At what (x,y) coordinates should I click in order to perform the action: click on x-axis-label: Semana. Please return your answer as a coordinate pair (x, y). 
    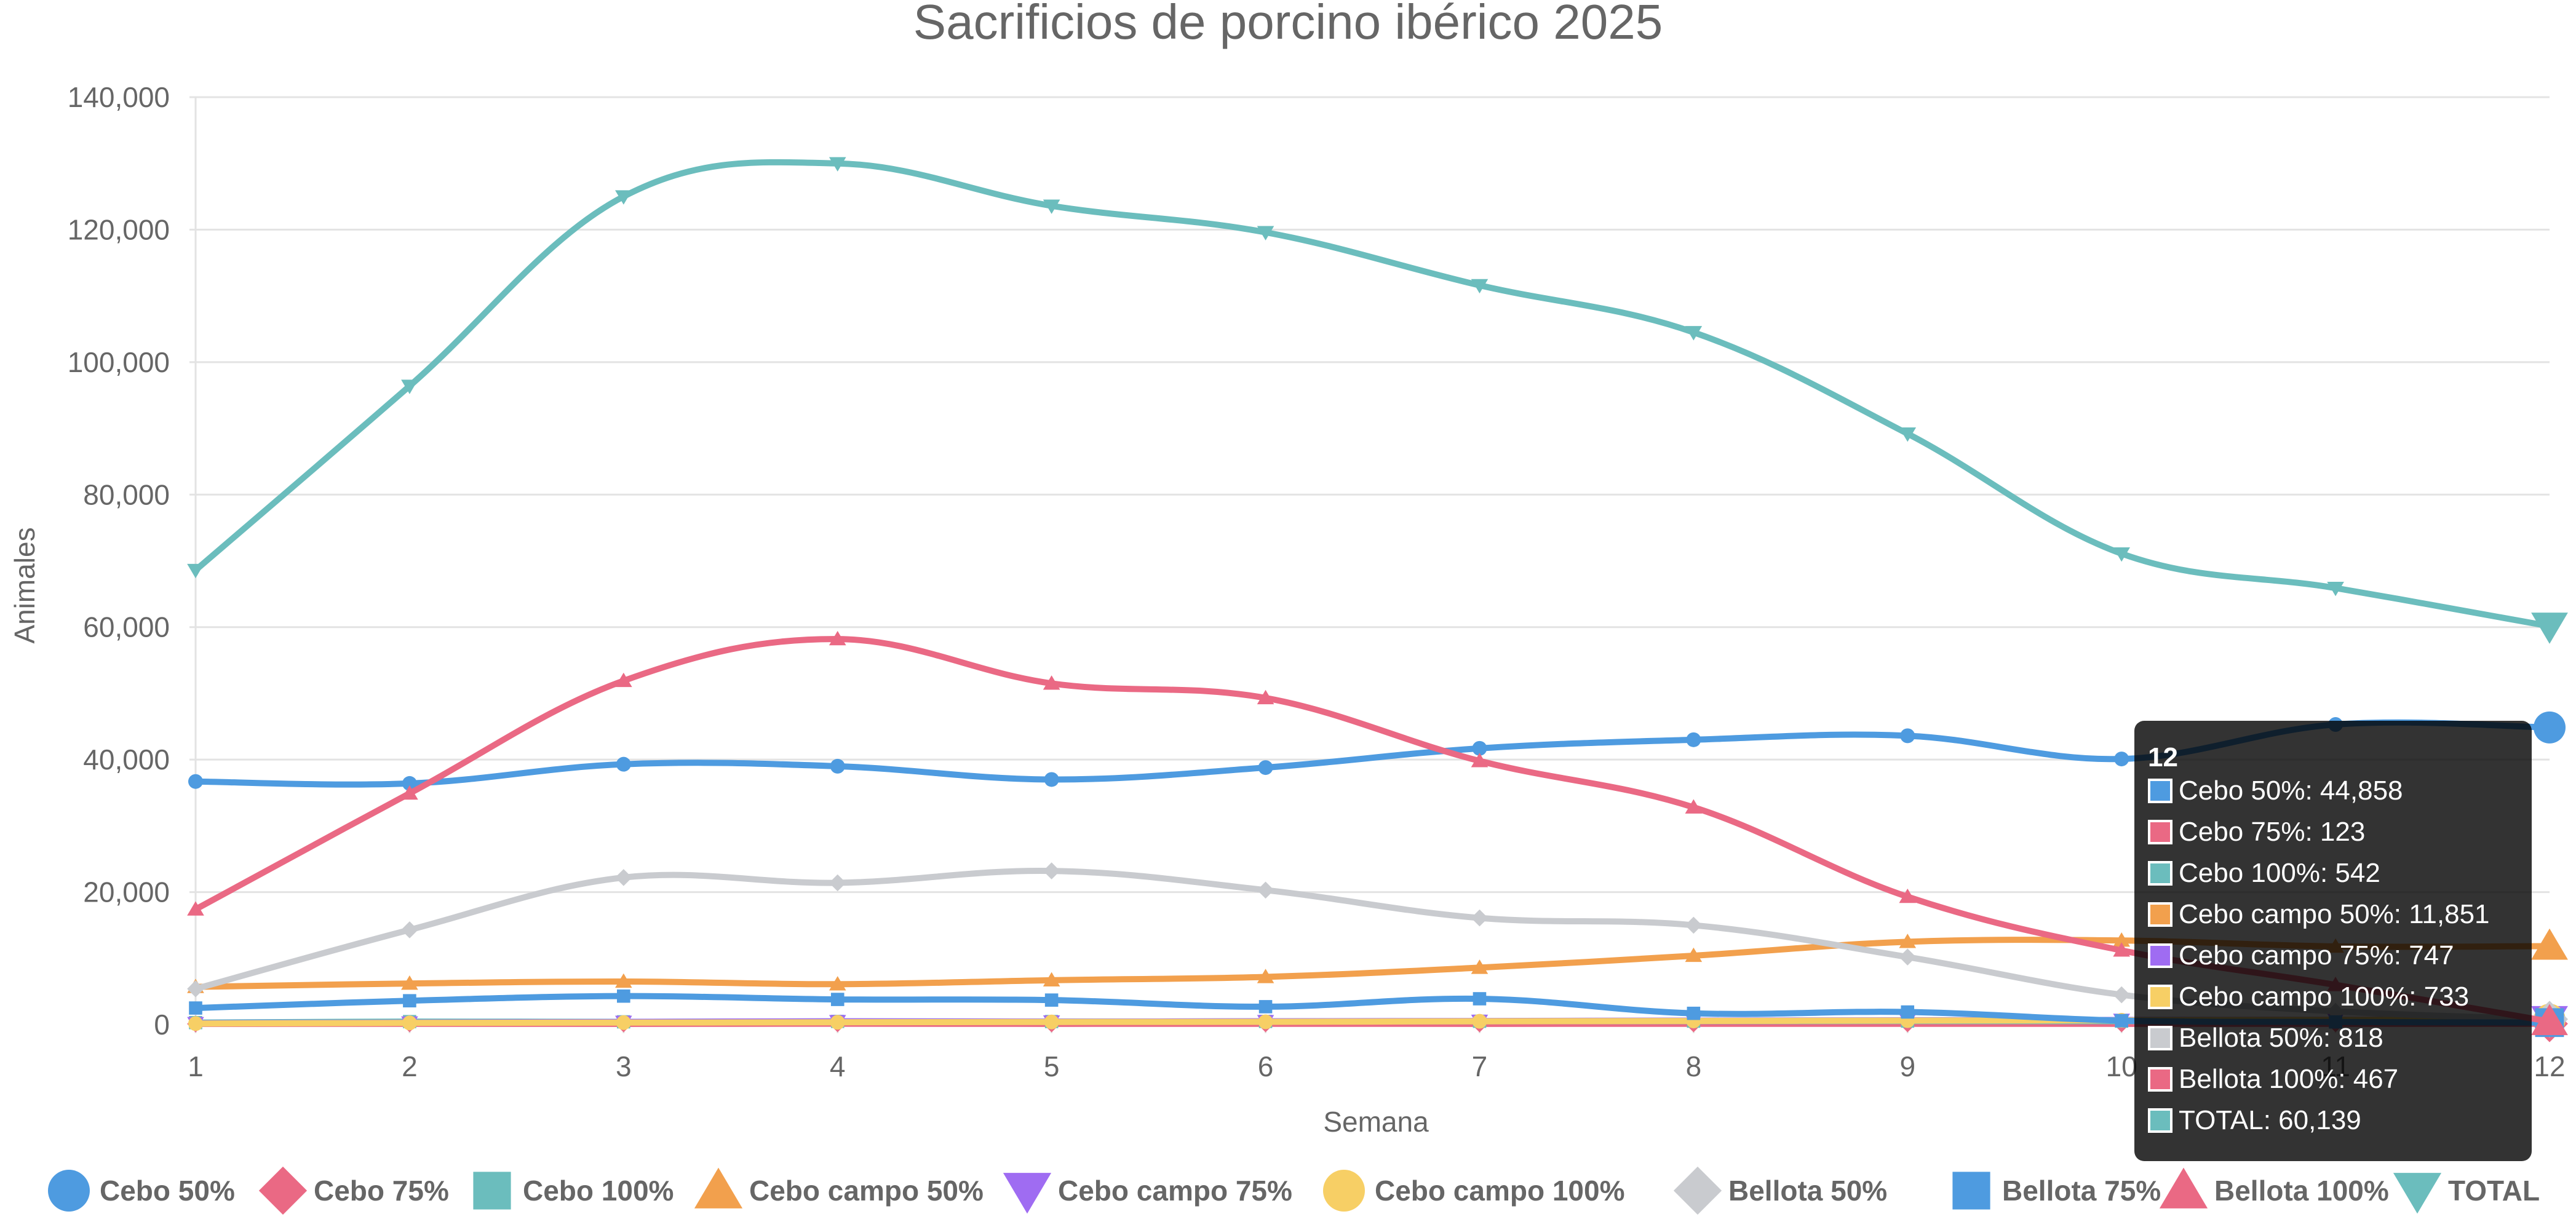
    Looking at the image, I should click on (1376, 1122).